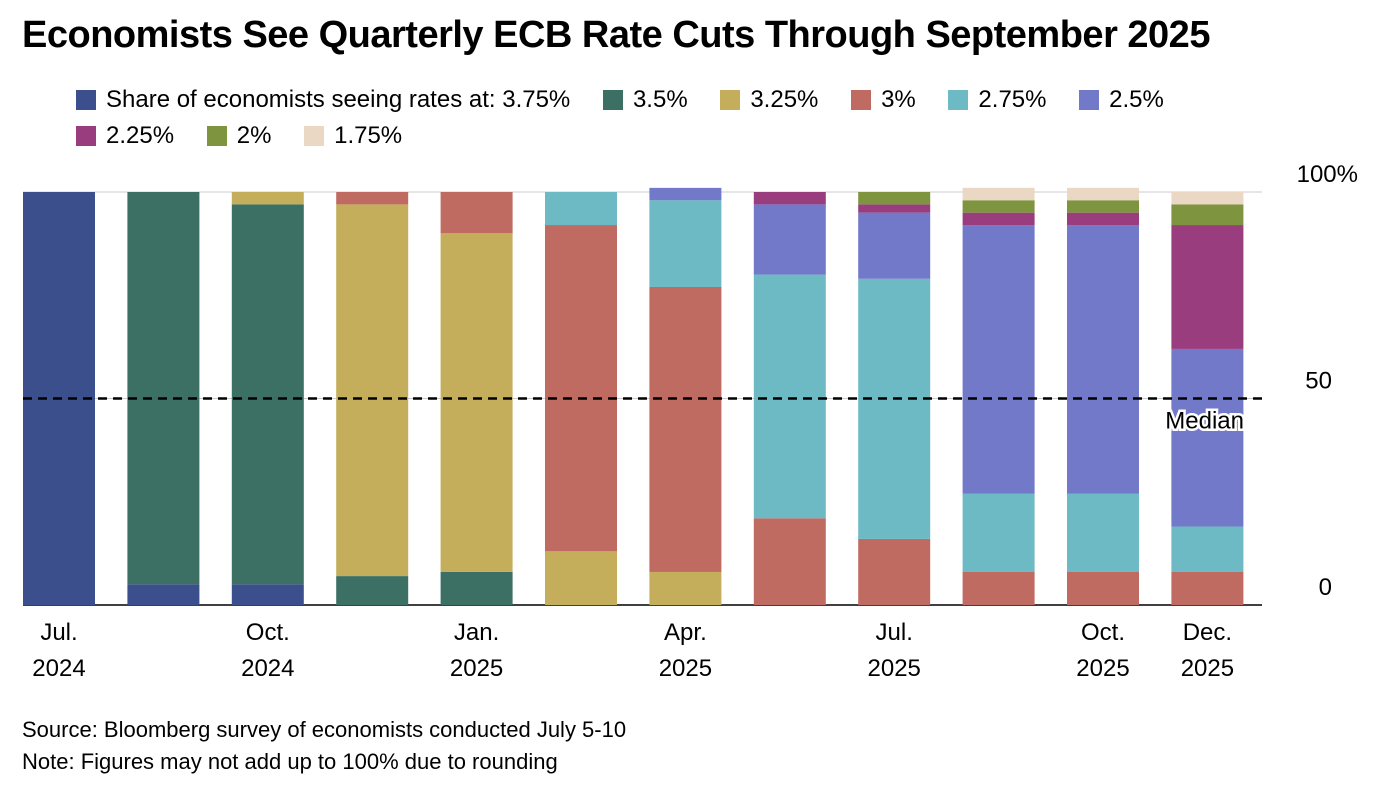 This screenshot has height=802, width=1380. I want to click on legend-item-3-25: 3.25%, so click(769, 100).